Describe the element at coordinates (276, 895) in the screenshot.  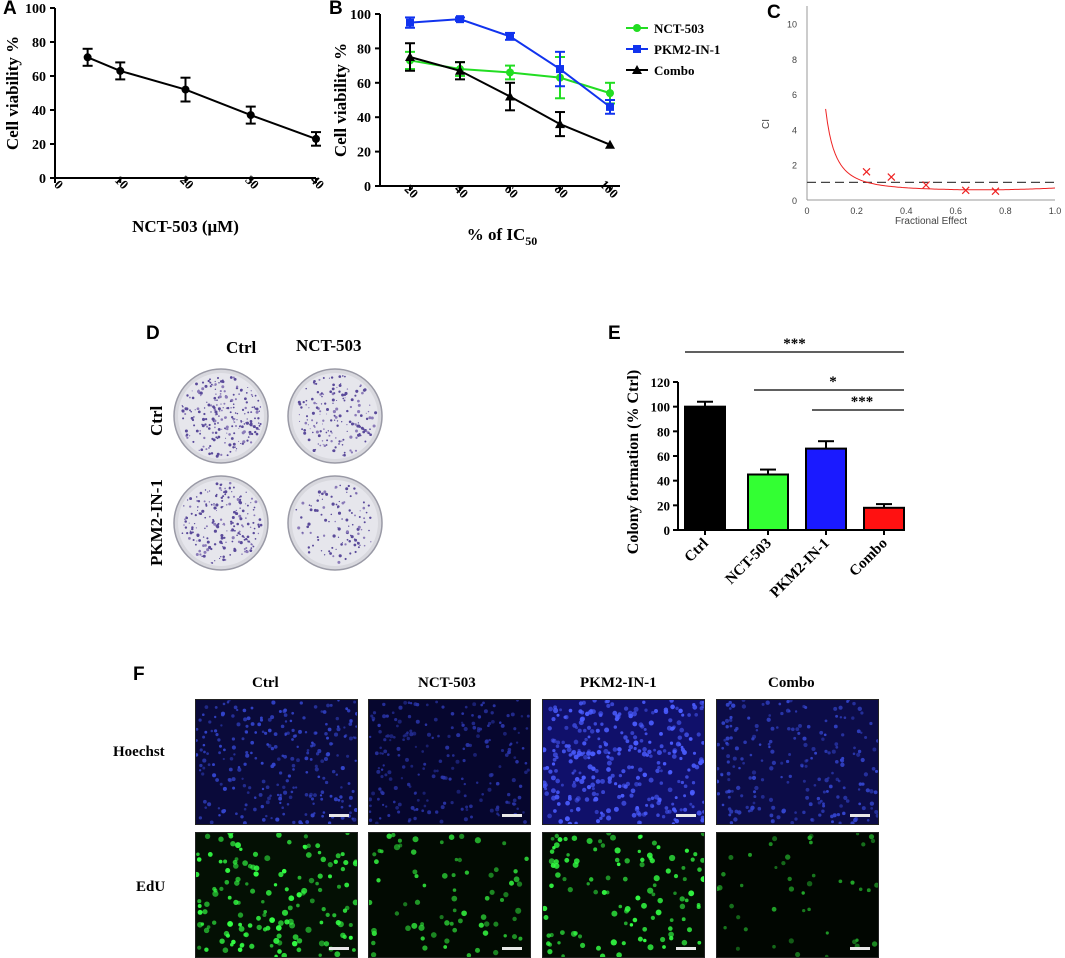
I see `edu-ctrl-image` at that location.